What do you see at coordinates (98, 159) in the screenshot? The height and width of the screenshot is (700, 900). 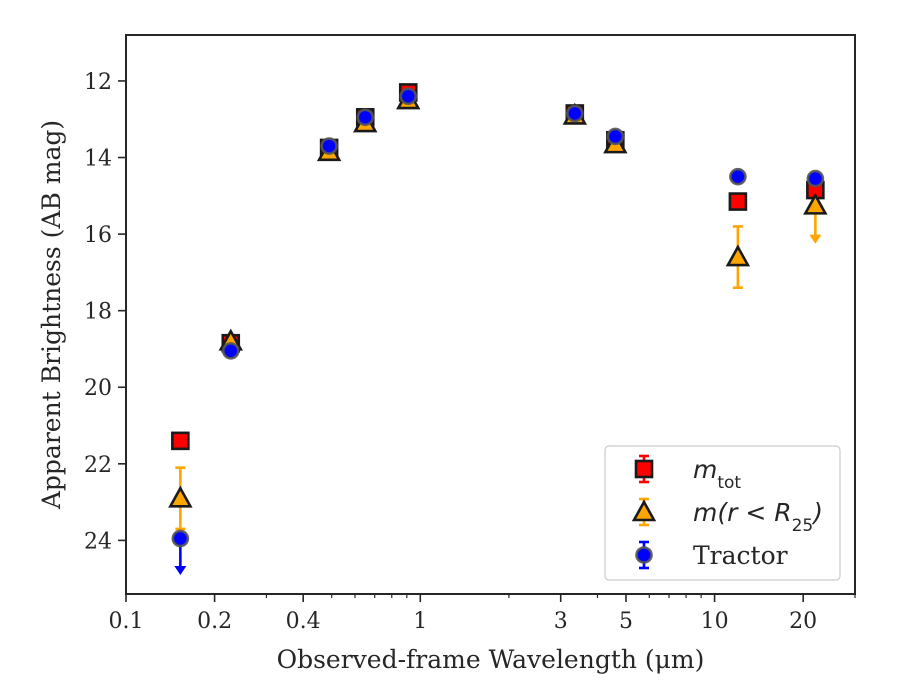 I see `y-tick-label: 14` at bounding box center [98, 159].